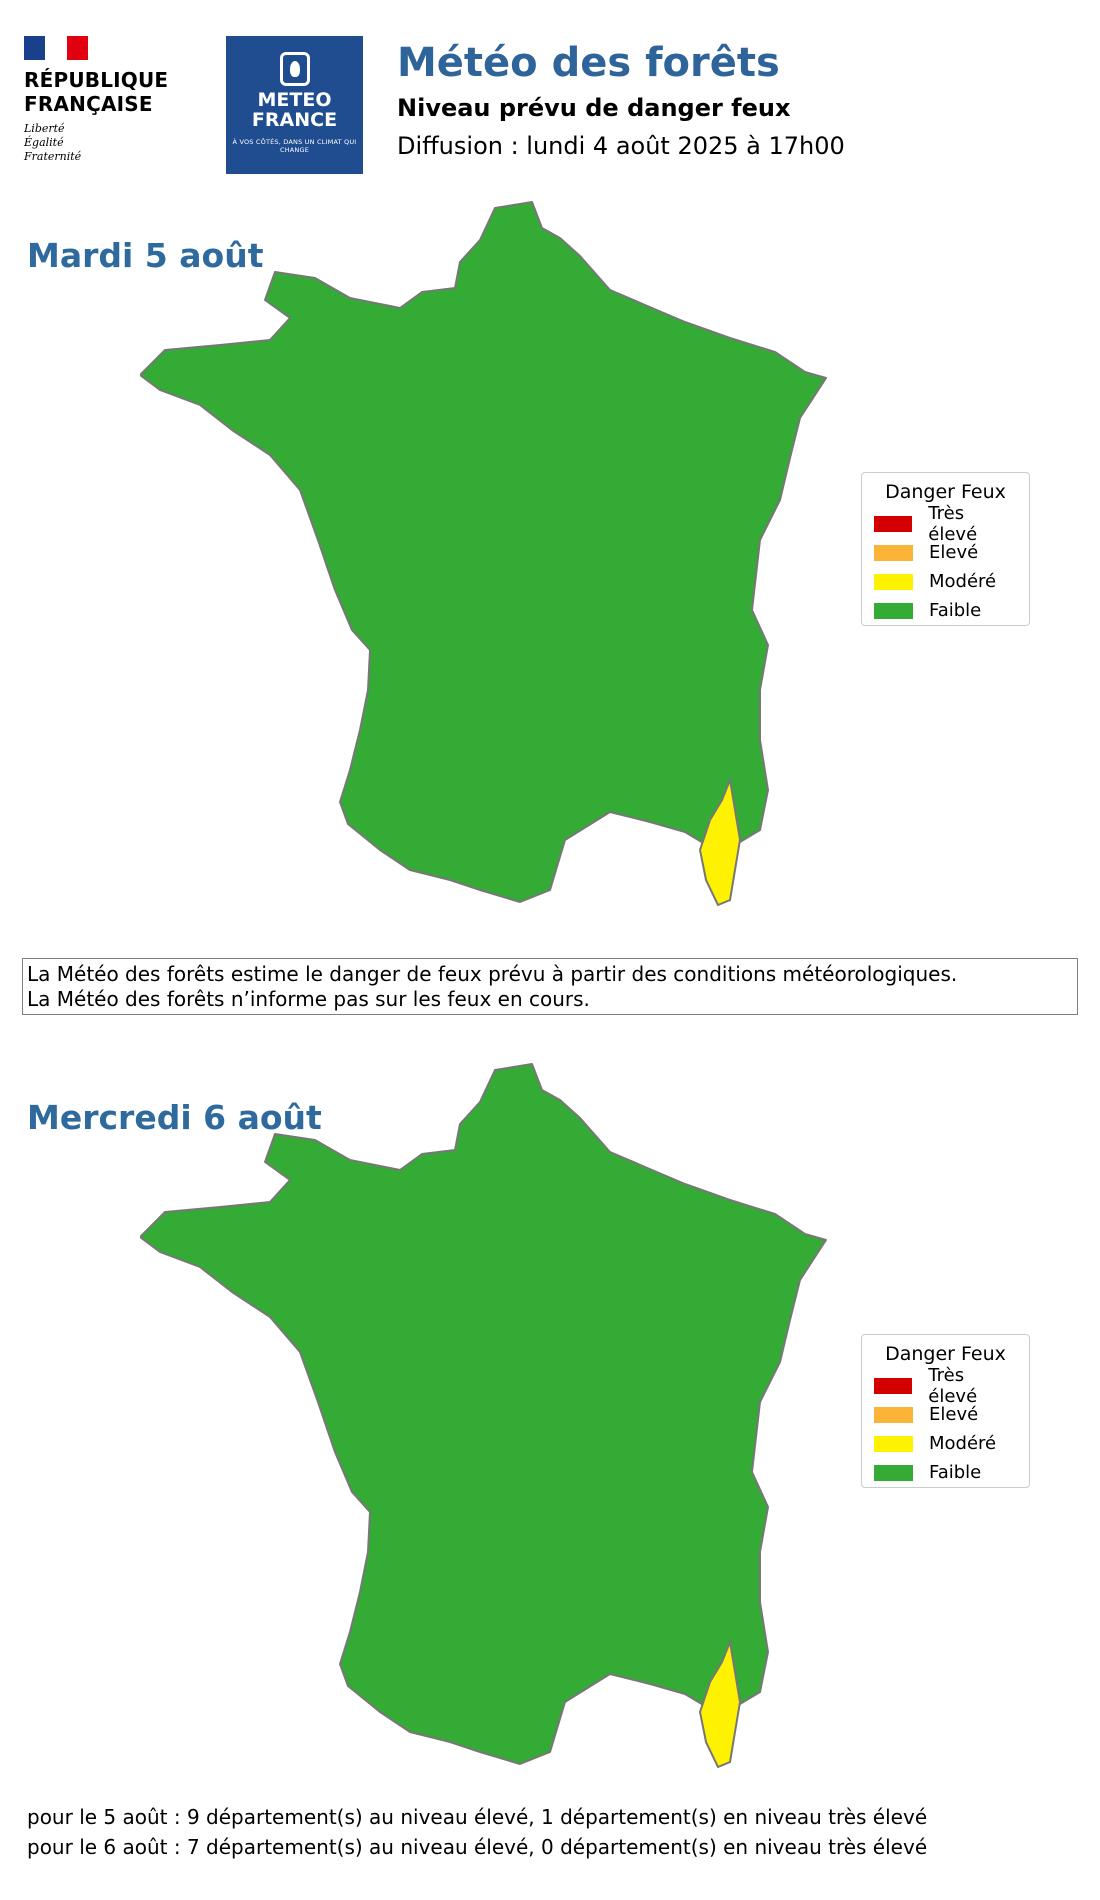 The image size is (1100, 1900). Describe the element at coordinates (588, 63) in the screenshot. I see `page-title: Météo des forêts` at that location.